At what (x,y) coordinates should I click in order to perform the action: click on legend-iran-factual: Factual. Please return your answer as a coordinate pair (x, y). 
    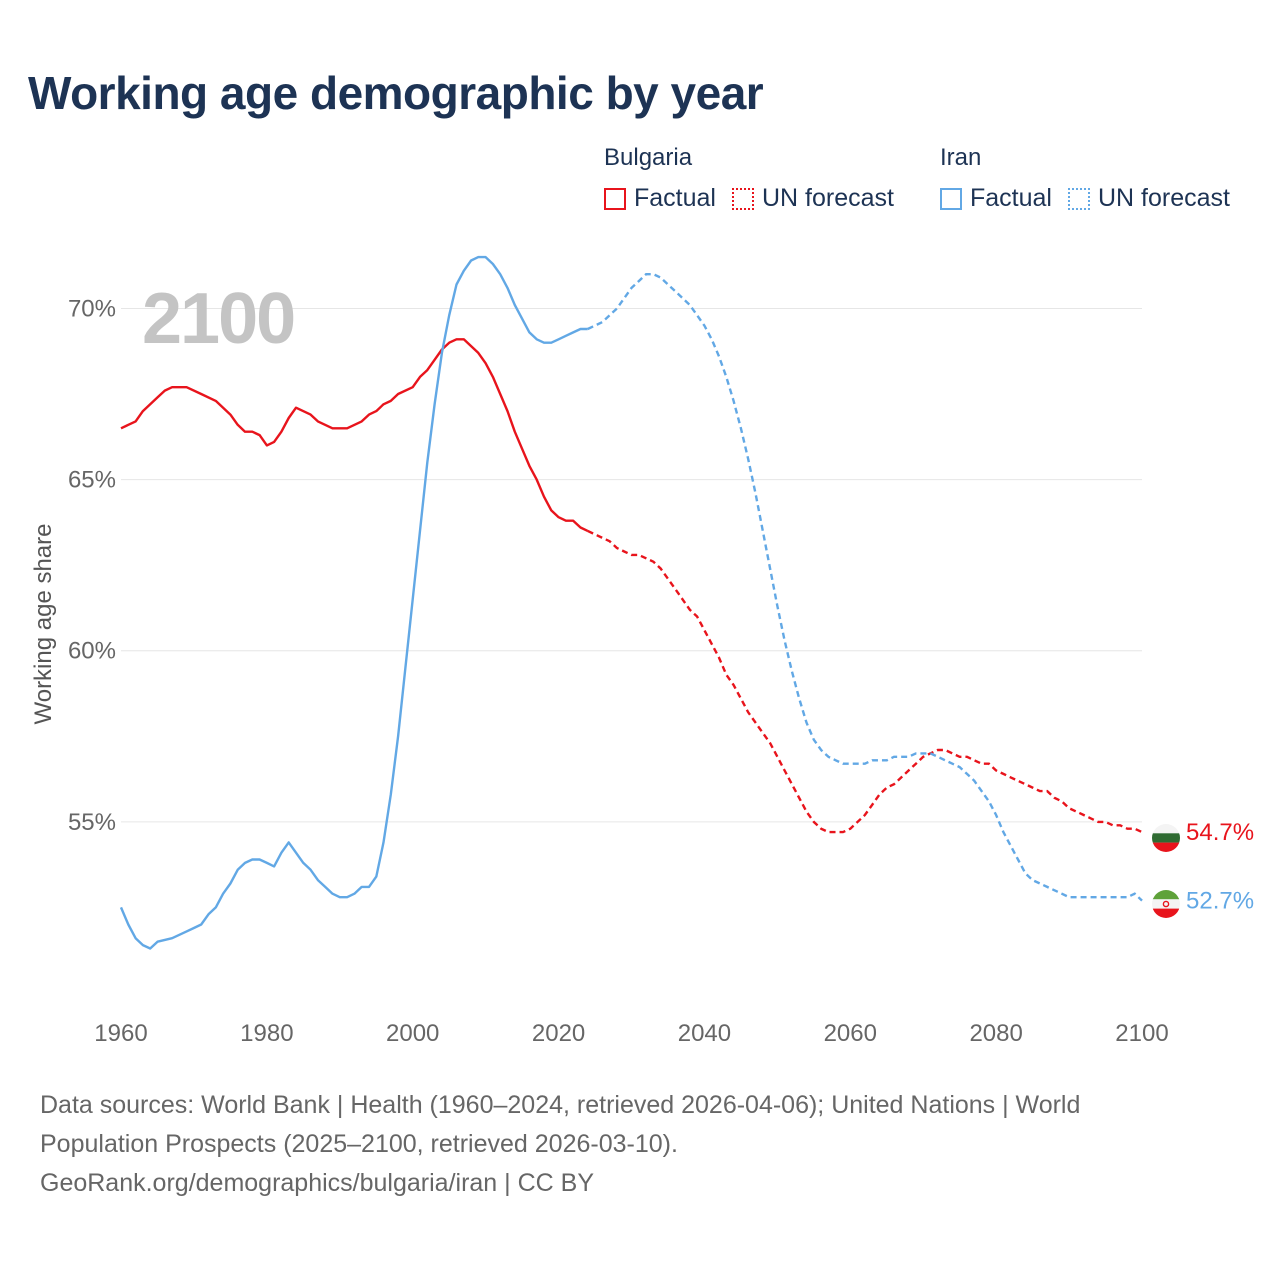
    Looking at the image, I should click on (996, 198).